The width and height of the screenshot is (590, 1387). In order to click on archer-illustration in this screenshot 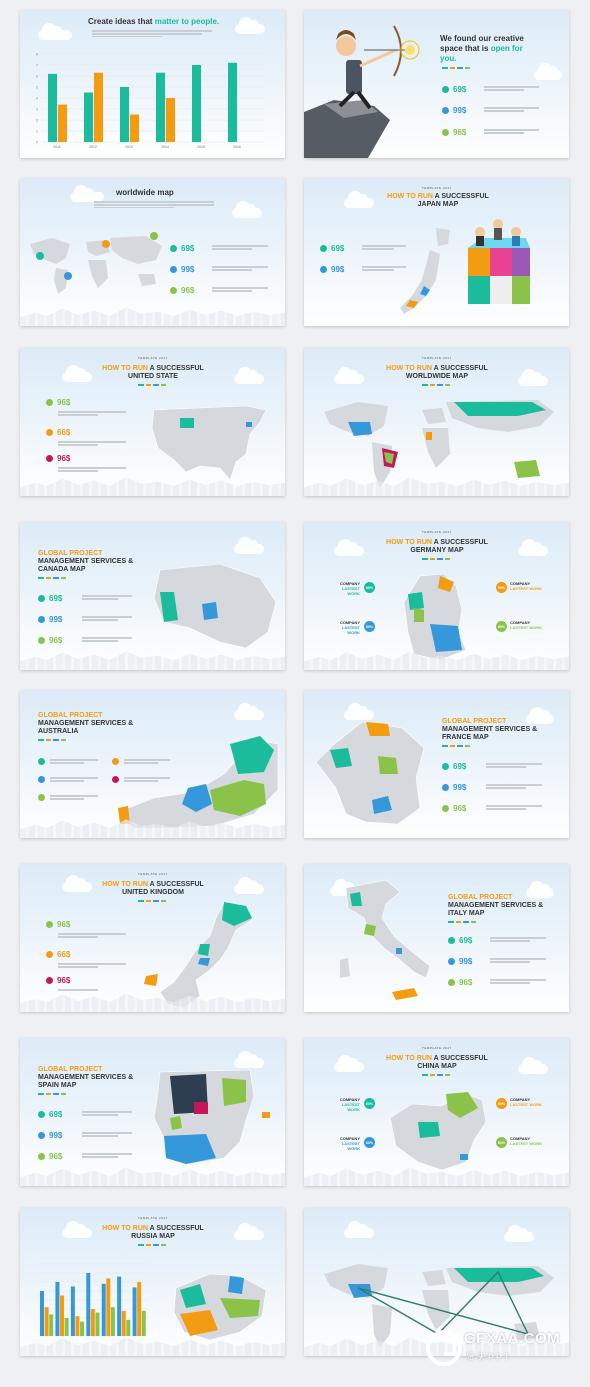, I will do `click(362, 91)`.